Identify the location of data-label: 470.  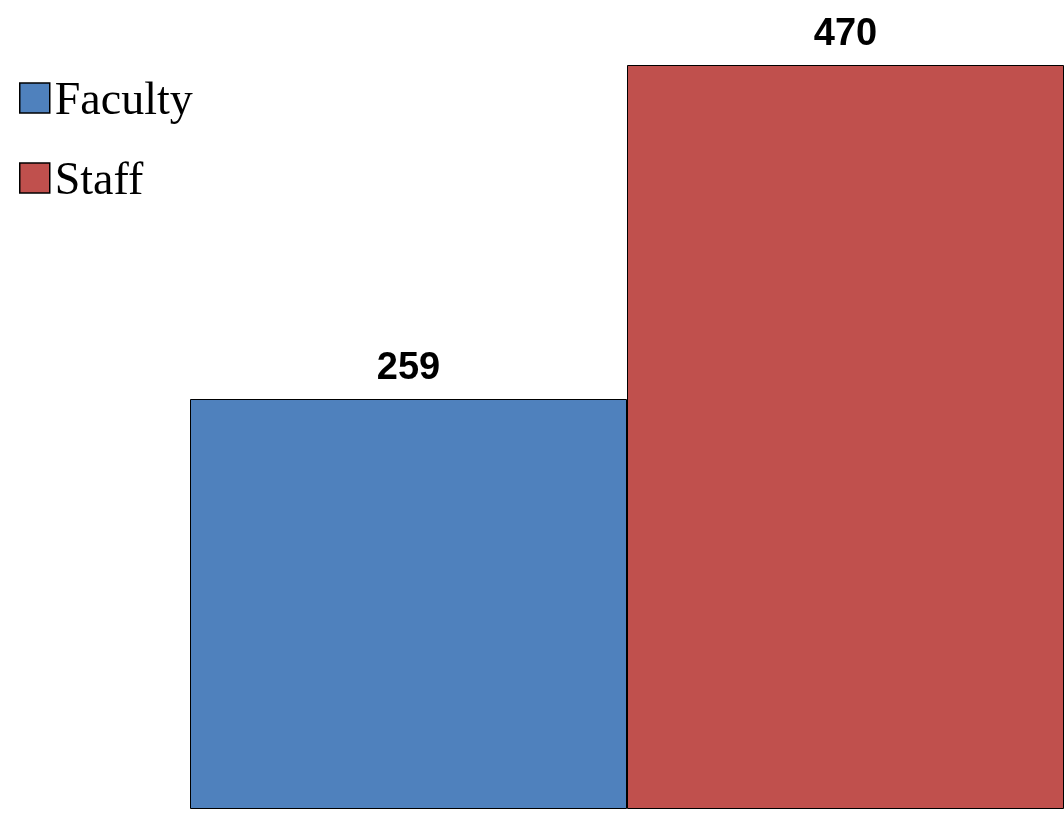
(845, 32).